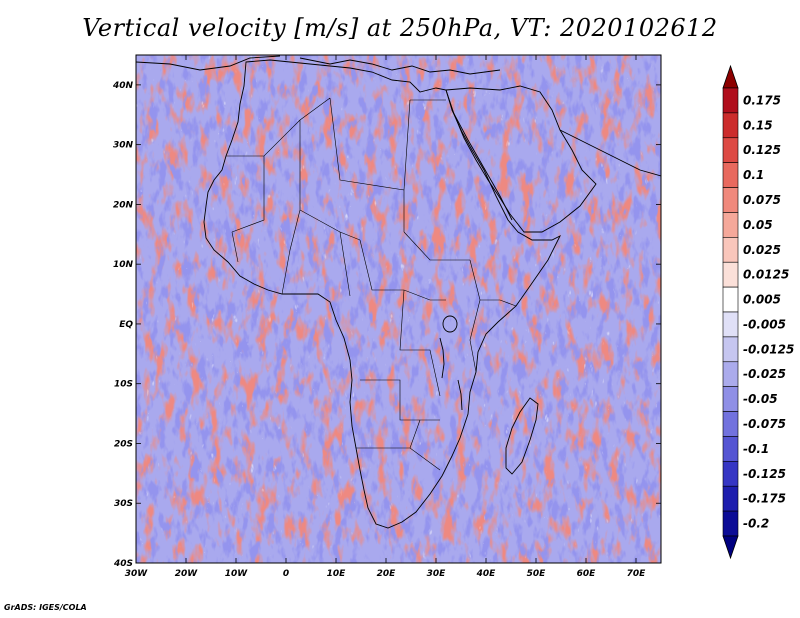  What do you see at coordinates (482, 165) in the screenshot?
I see `red-sea-coast` at bounding box center [482, 165].